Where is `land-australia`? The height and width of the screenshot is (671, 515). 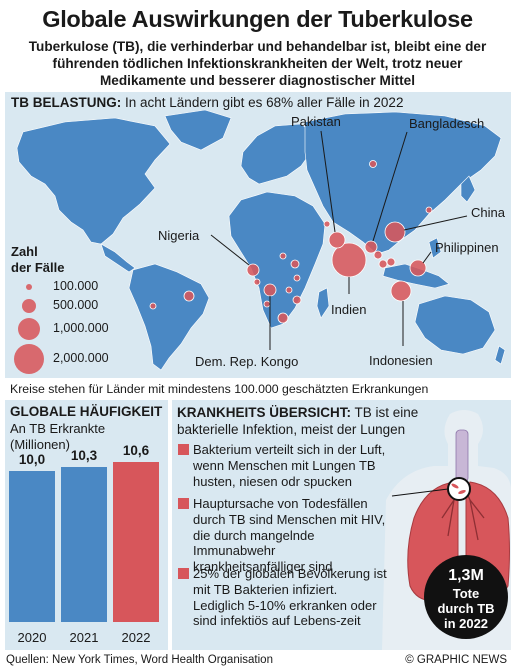 land-australia is located at coordinates (455, 325).